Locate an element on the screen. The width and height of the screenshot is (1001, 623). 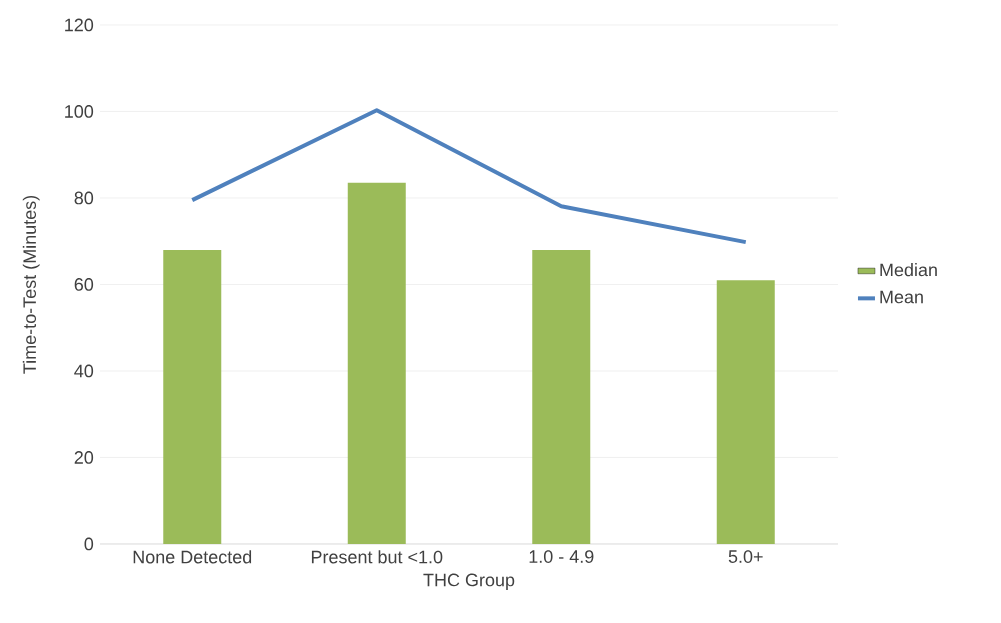
x-tick-label: 1.0 - 4.9 is located at coordinates (561, 556).